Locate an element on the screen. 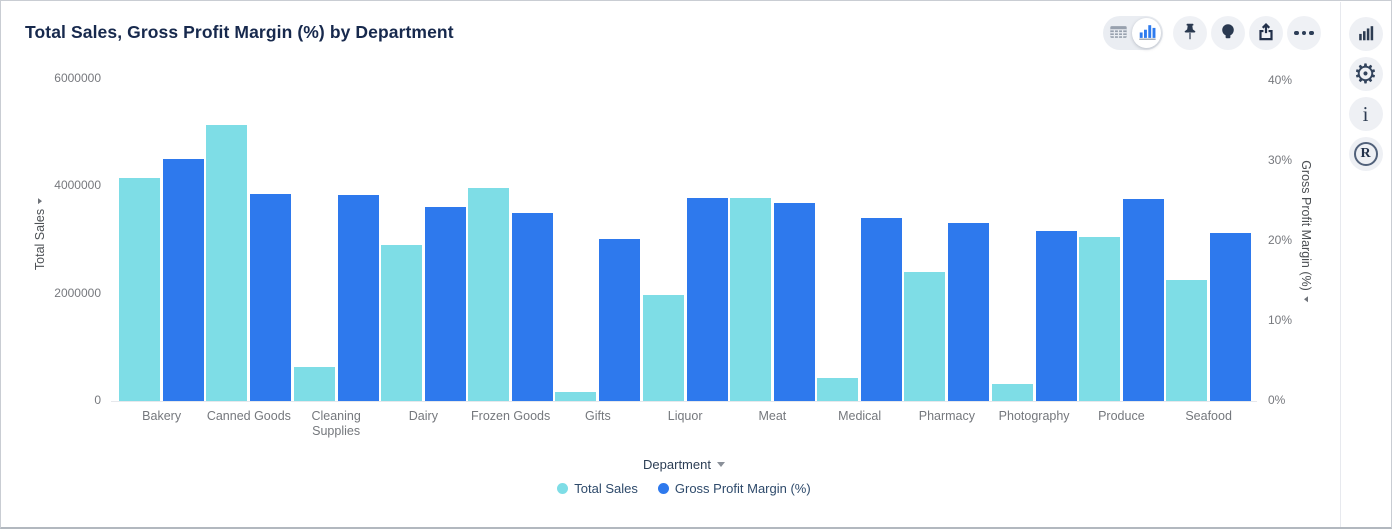 The height and width of the screenshot is (529, 1392). legend: Total Sales Gross Profit Margin (%) is located at coordinates (684, 488).